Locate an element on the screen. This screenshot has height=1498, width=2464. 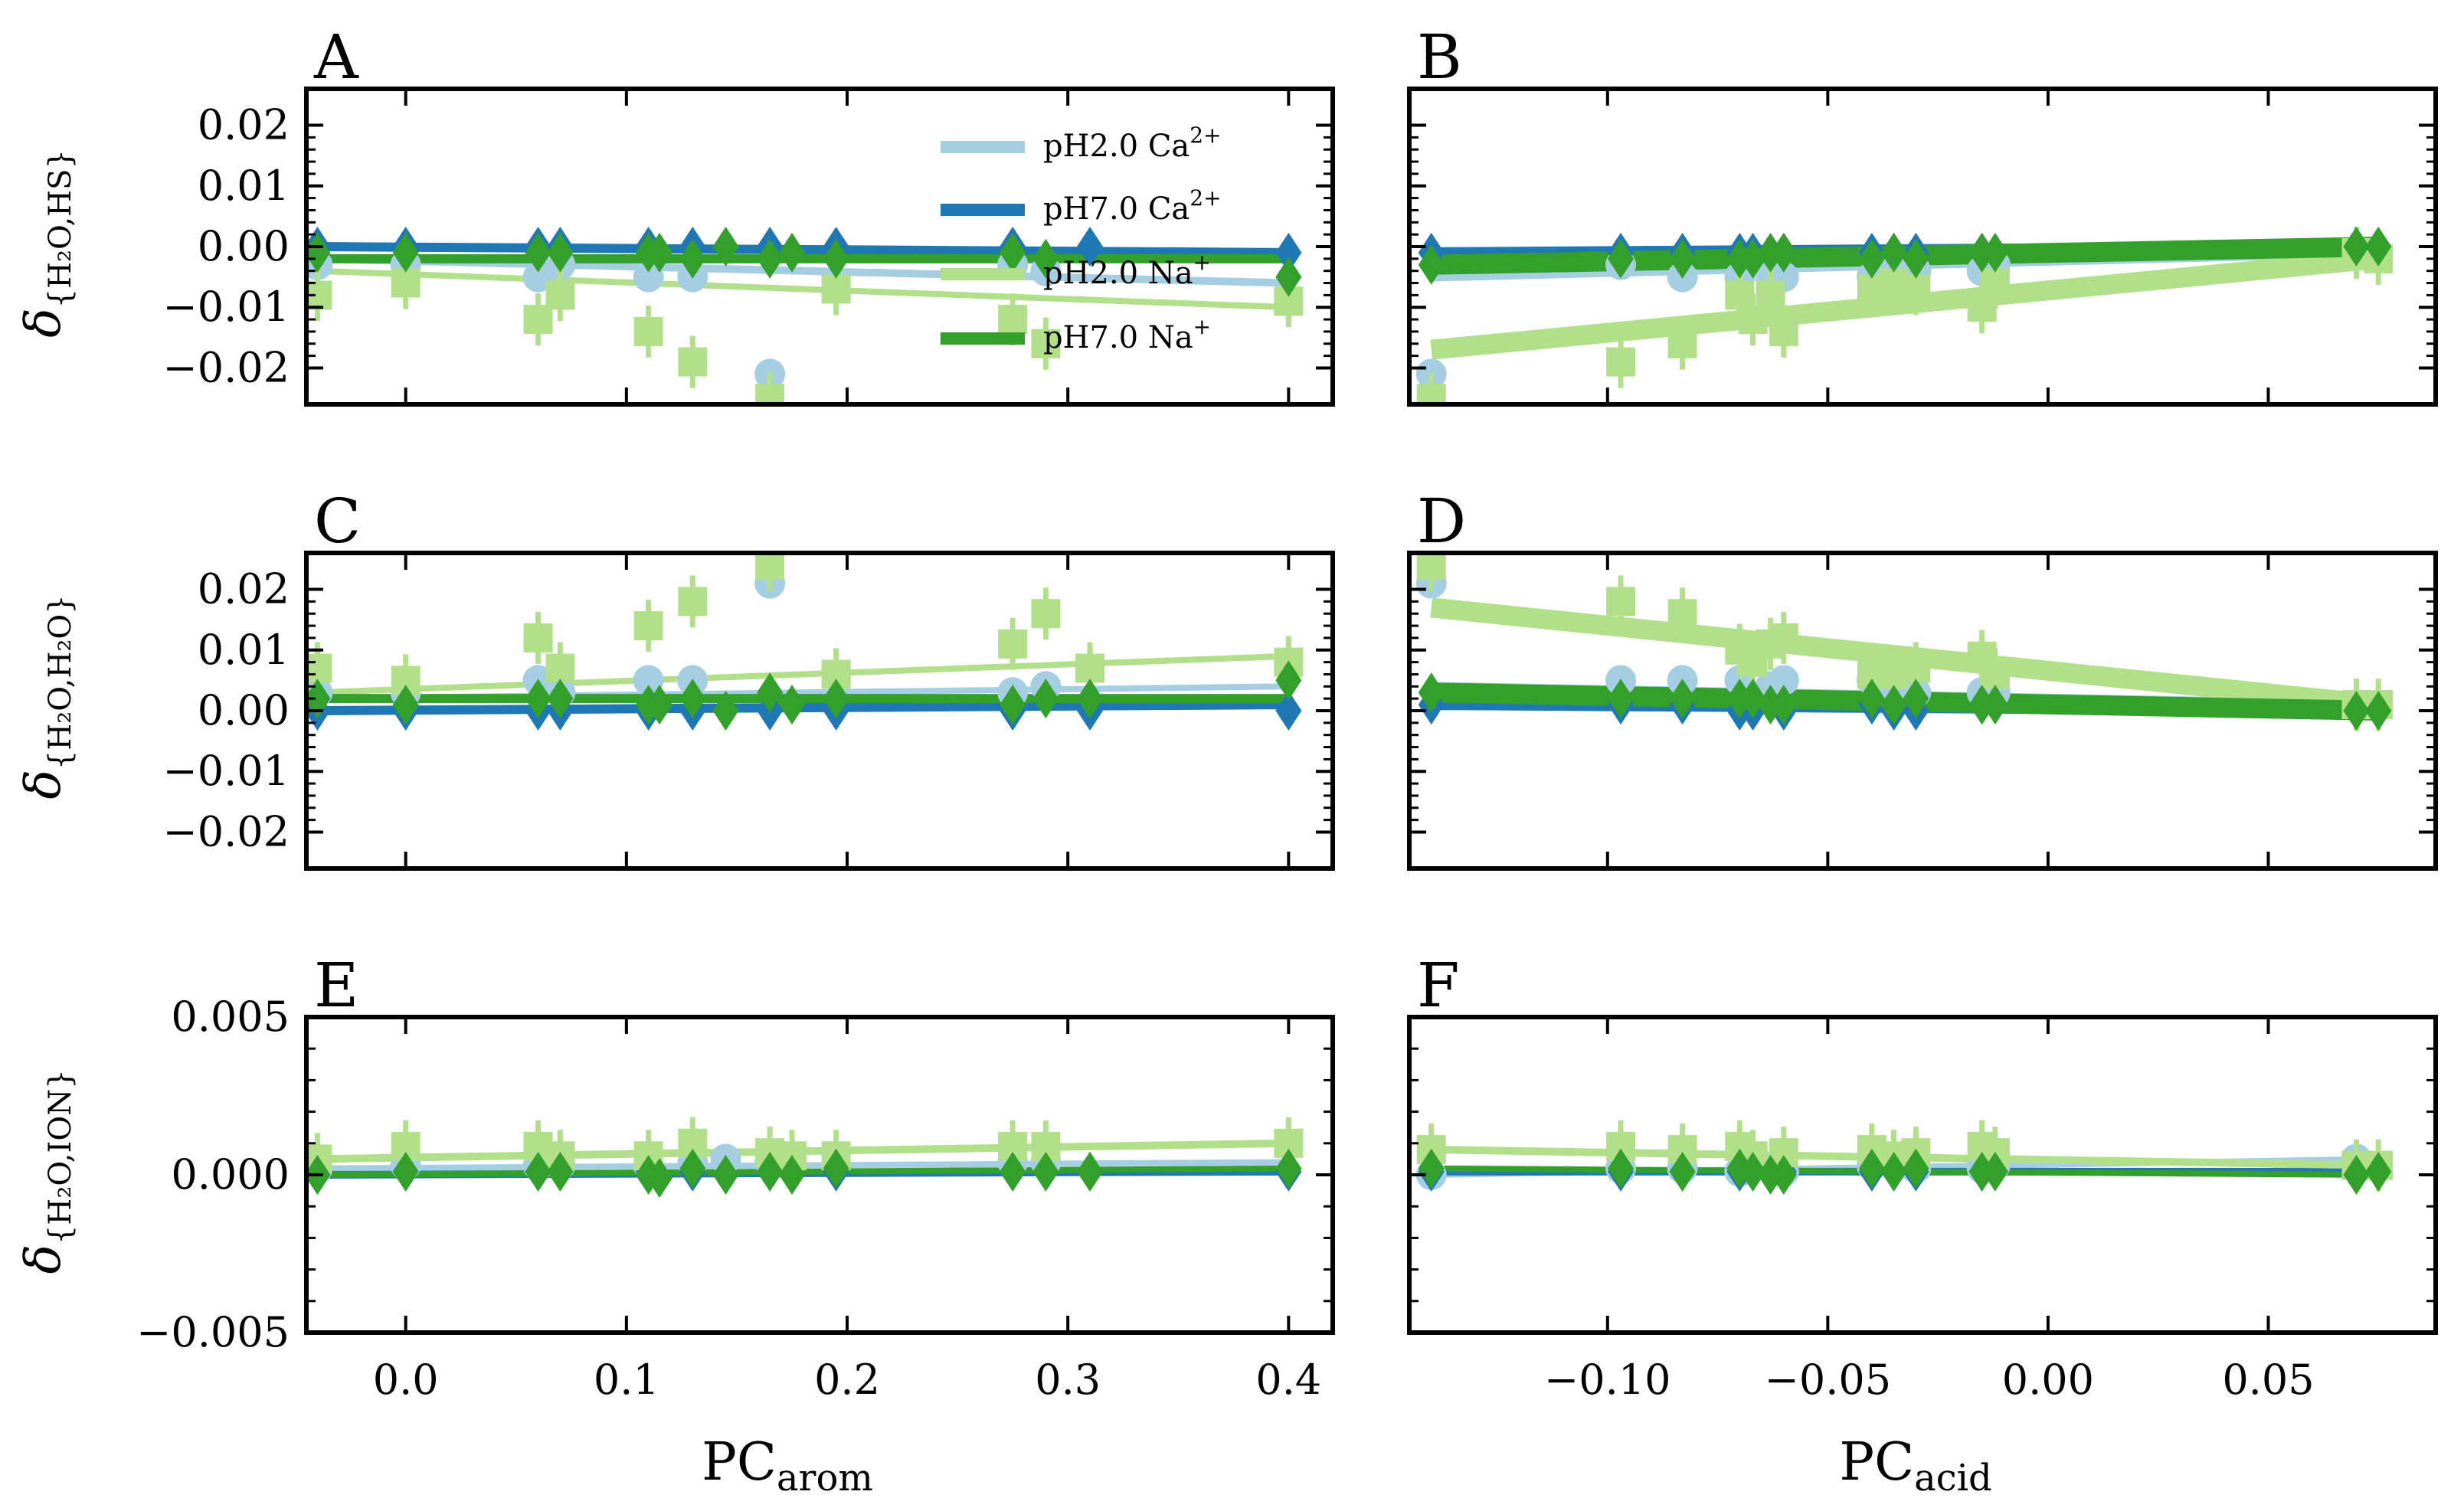
legend-label-1: pH2.0 Ca2+ is located at coordinates (1132, 143).